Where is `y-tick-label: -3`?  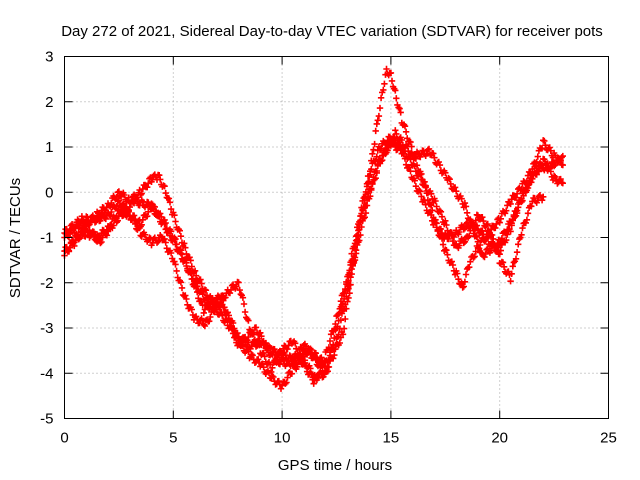
y-tick-label: -3 is located at coordinates (46, 328).